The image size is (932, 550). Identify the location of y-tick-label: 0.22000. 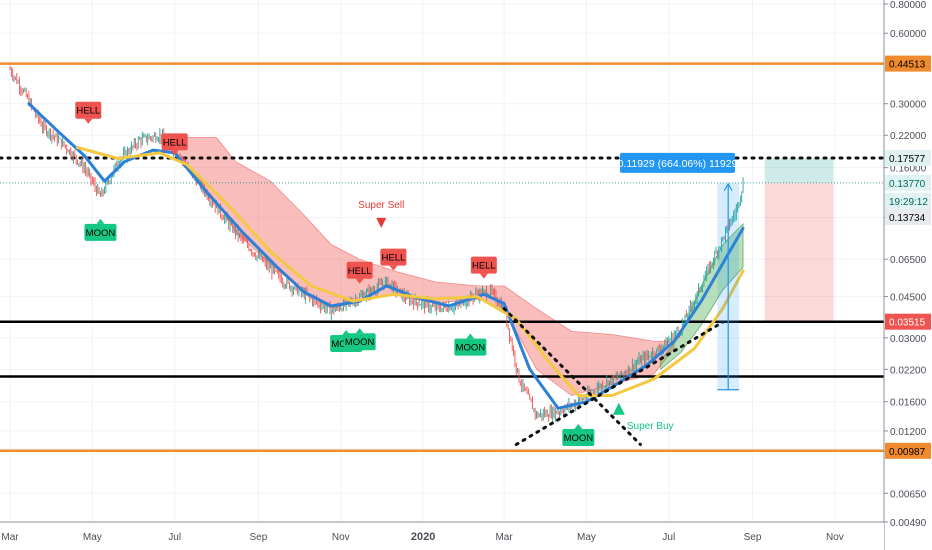
(908, 136).